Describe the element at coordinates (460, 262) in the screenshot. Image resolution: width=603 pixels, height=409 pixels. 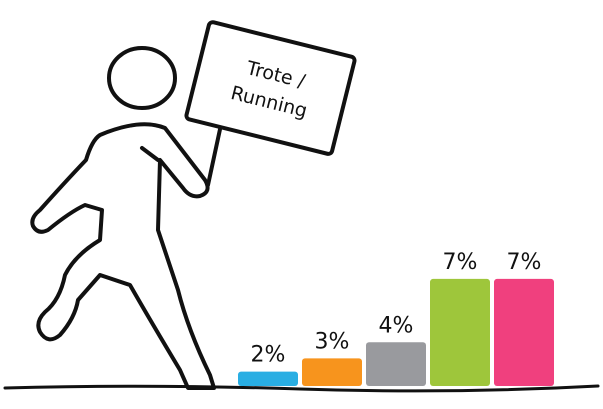
I see `bar-label-4: 7%` at that location.